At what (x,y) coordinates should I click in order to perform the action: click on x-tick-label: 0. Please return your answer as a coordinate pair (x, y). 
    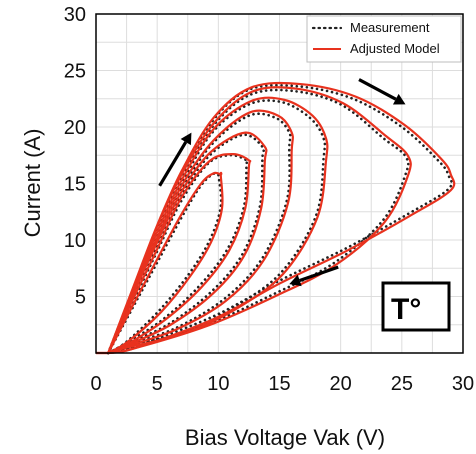
    Looking at the image, I should click on (95, 384).